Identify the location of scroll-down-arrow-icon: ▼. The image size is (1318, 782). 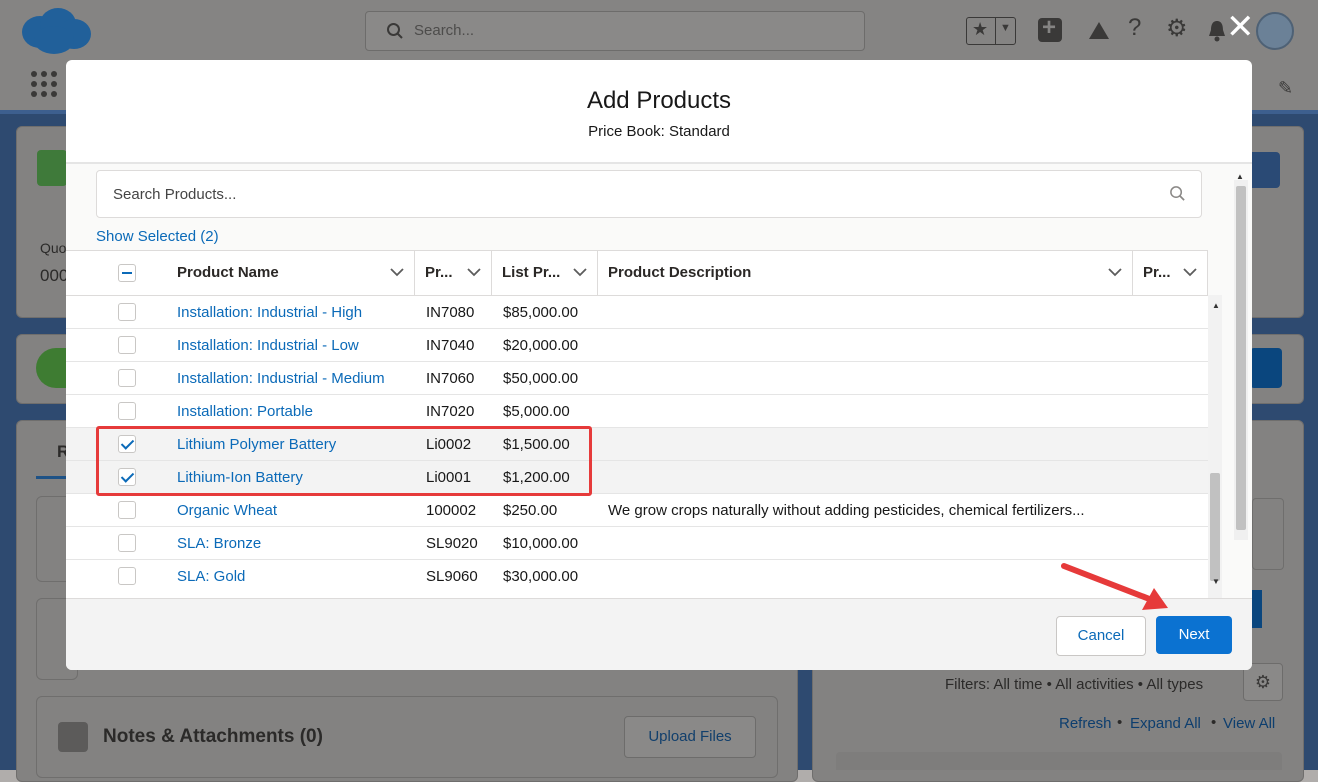
(1216, 581).